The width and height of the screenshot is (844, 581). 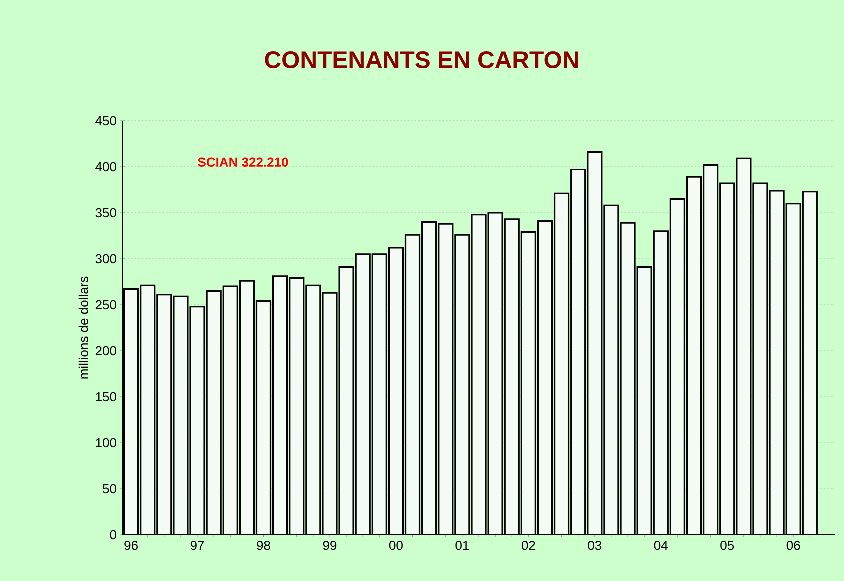 What do you see at coordinates (106, 121) in the screenshot?
I see `y-tick-label: 450` at bounding box center [106, 121].